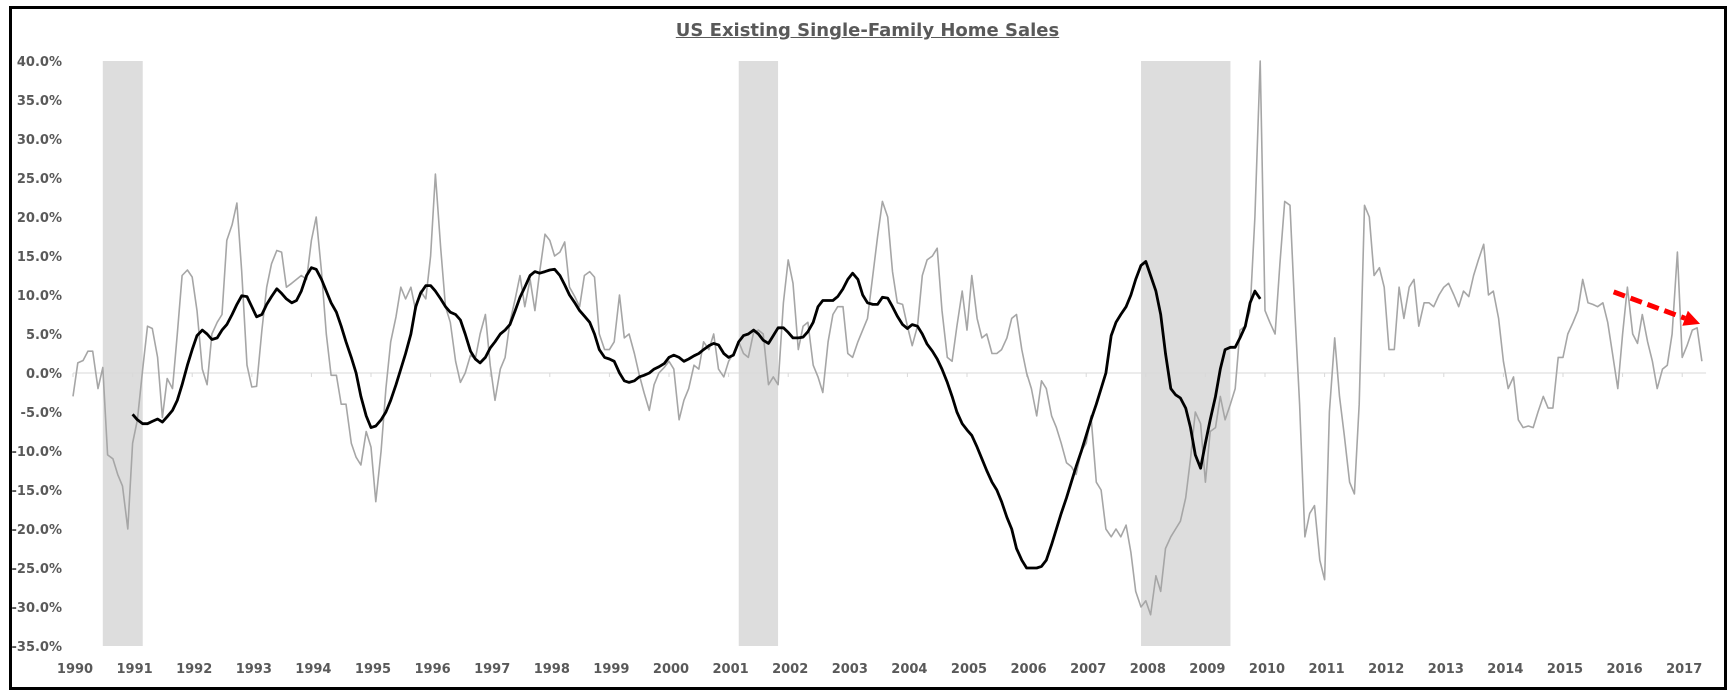 The height and width of the screenshot is (693, 1735). I want to click on x-tick-label: 1995, so click(373, 669).